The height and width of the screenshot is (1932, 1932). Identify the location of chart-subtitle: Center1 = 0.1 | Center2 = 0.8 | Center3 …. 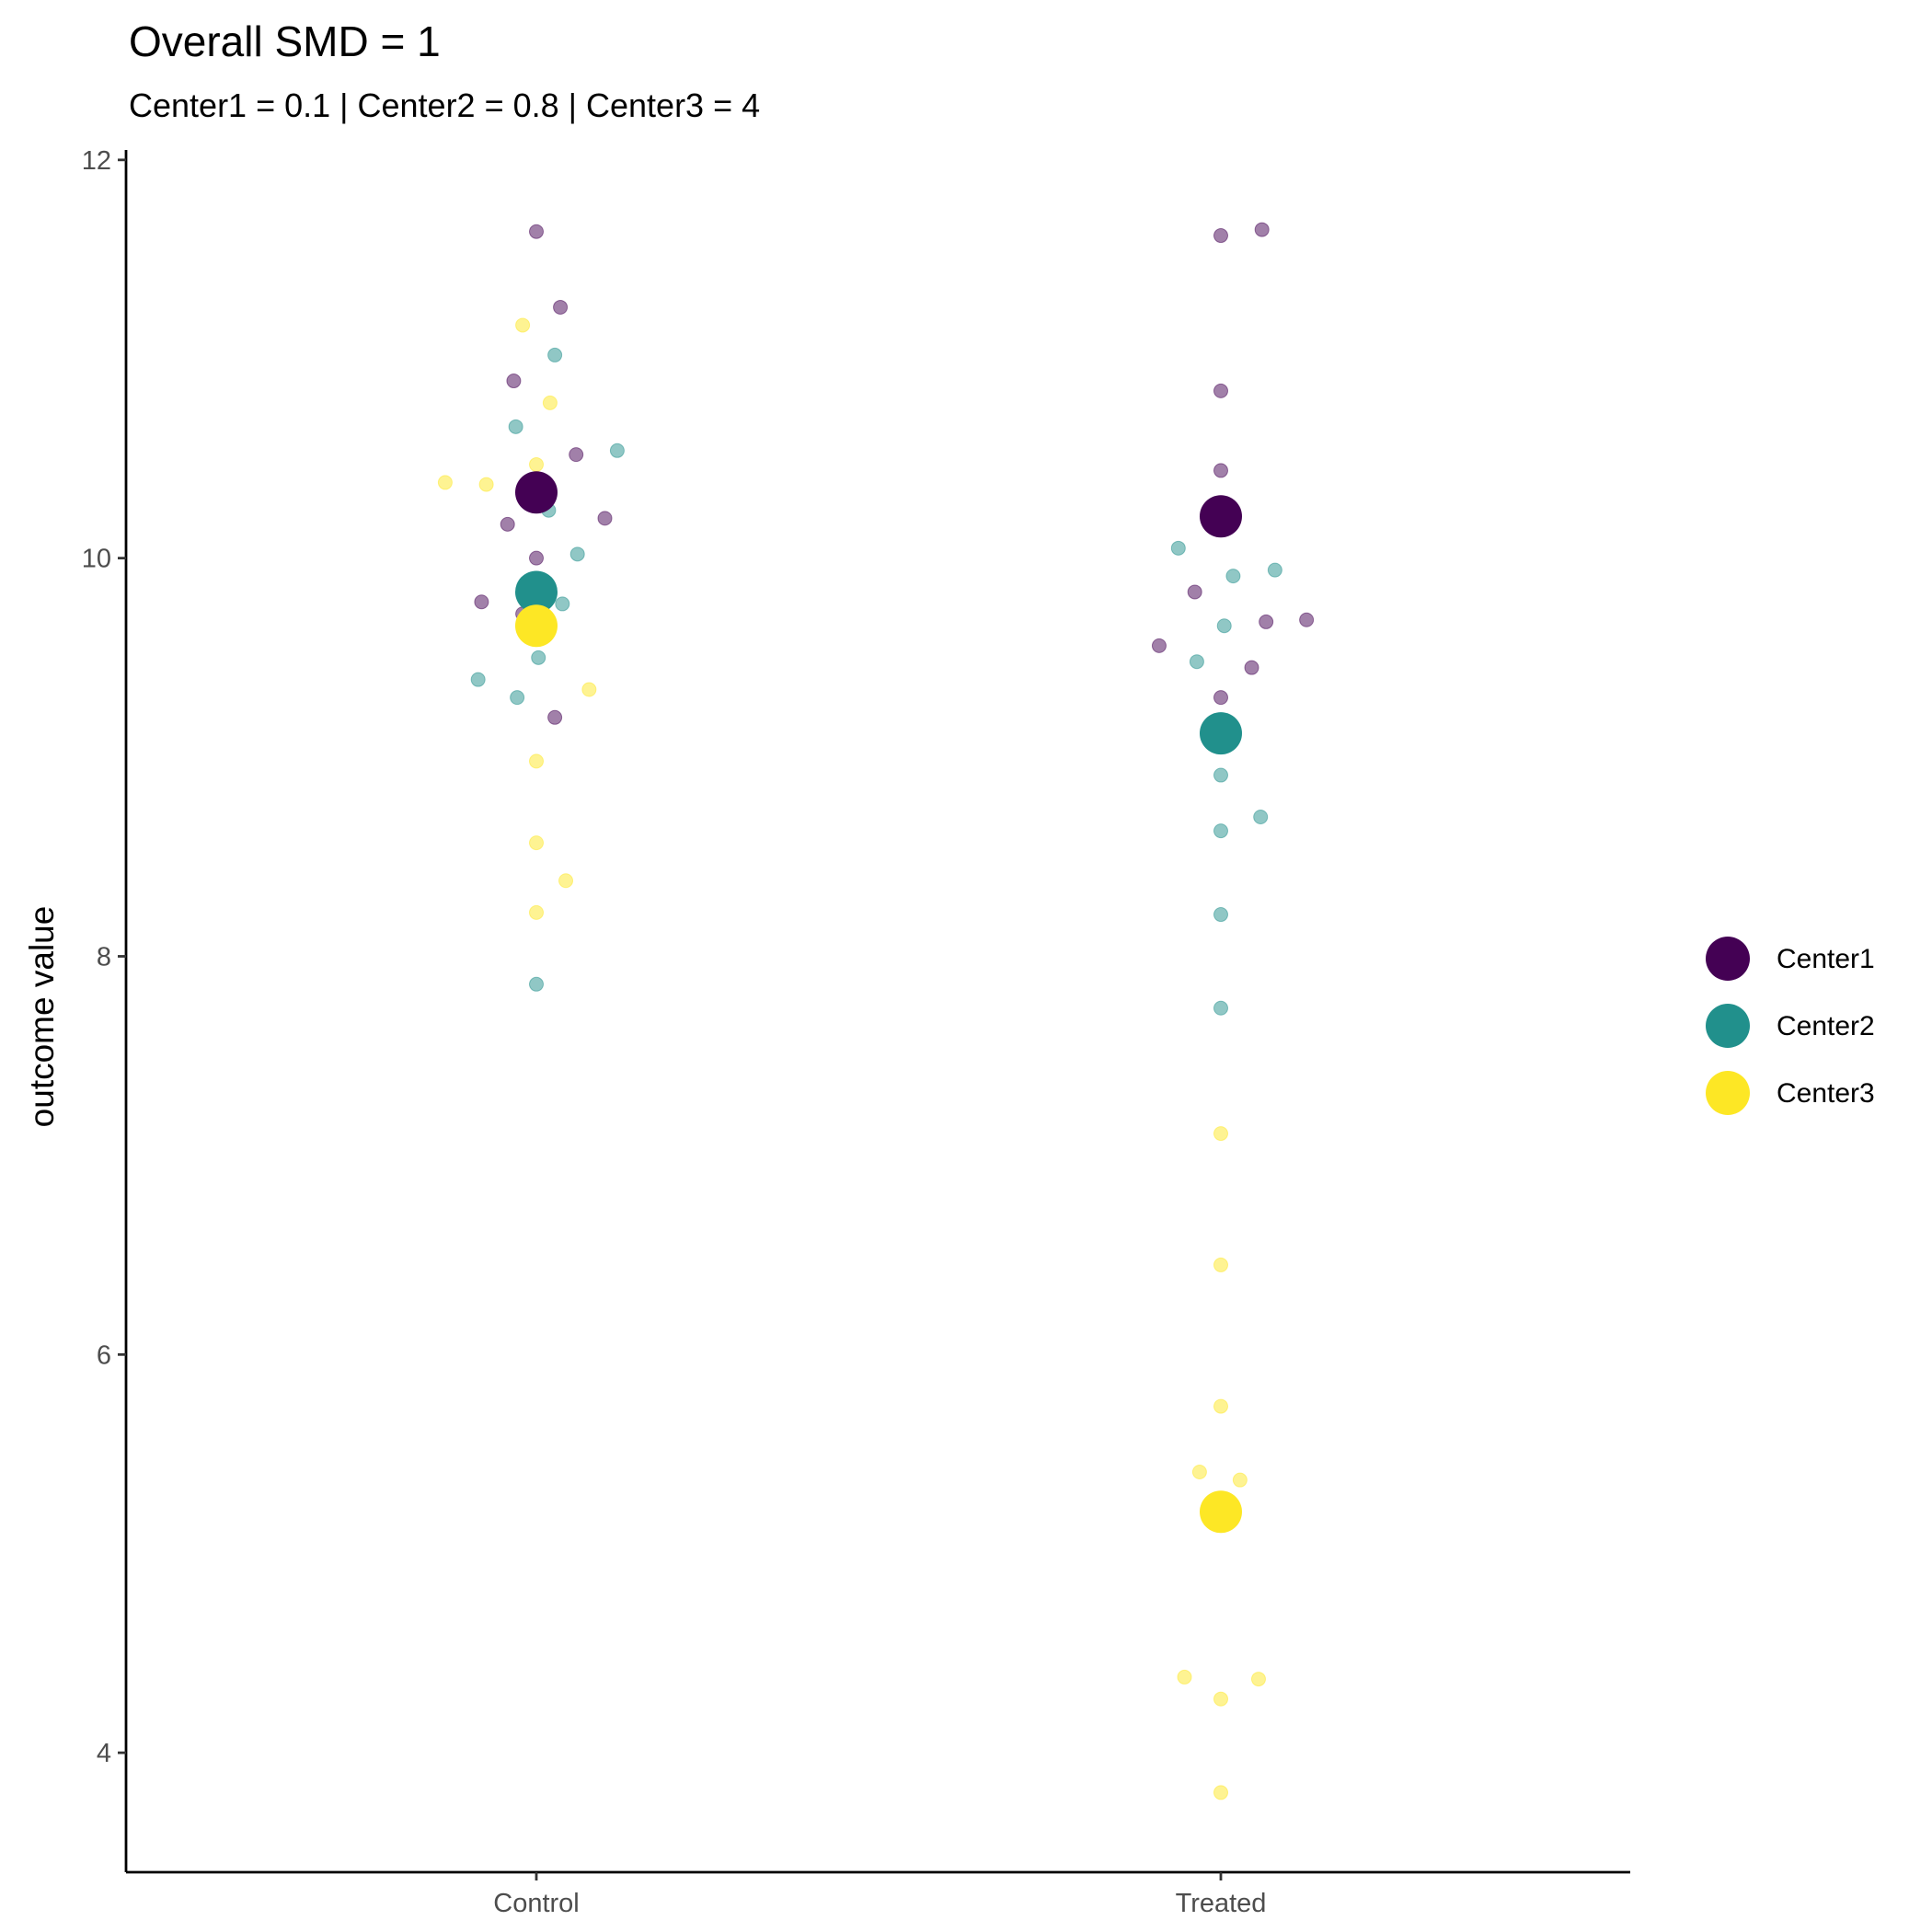
(444, 105).